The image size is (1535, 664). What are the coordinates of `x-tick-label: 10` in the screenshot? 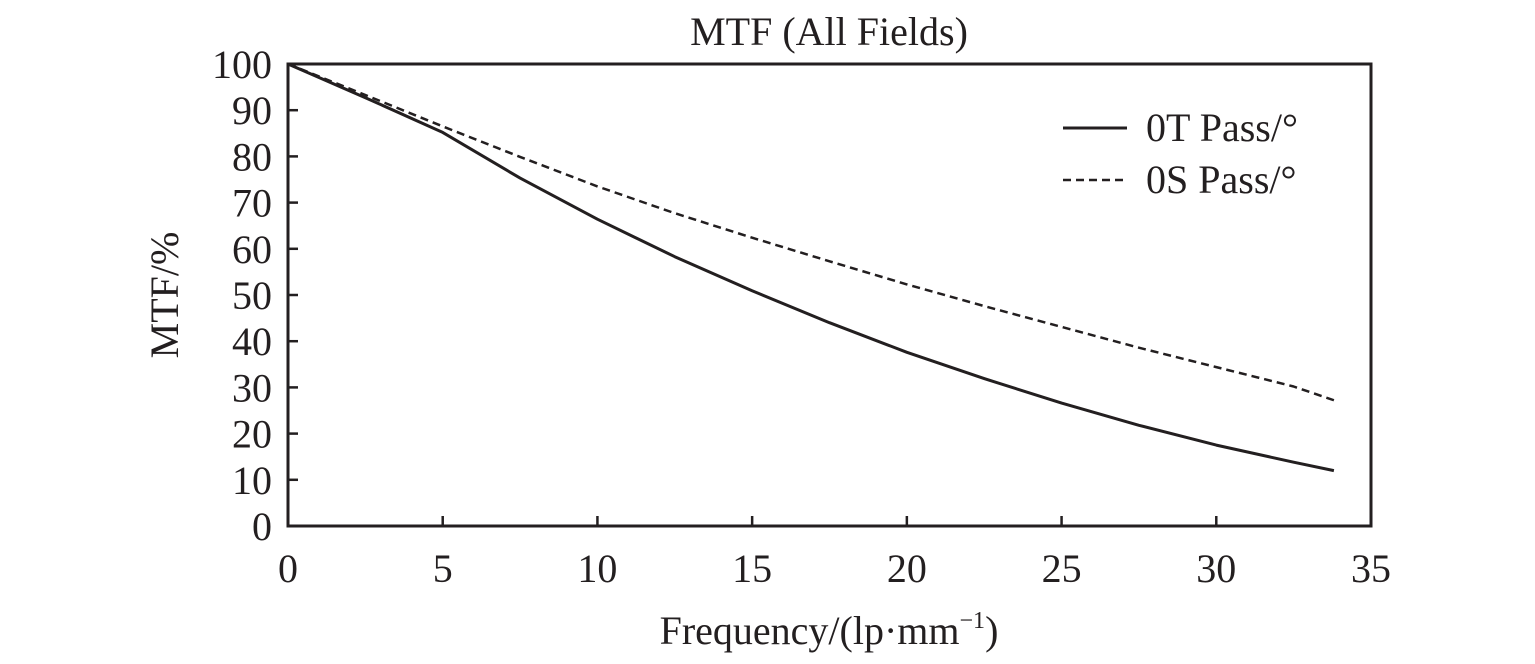 It's located at (597, 568).